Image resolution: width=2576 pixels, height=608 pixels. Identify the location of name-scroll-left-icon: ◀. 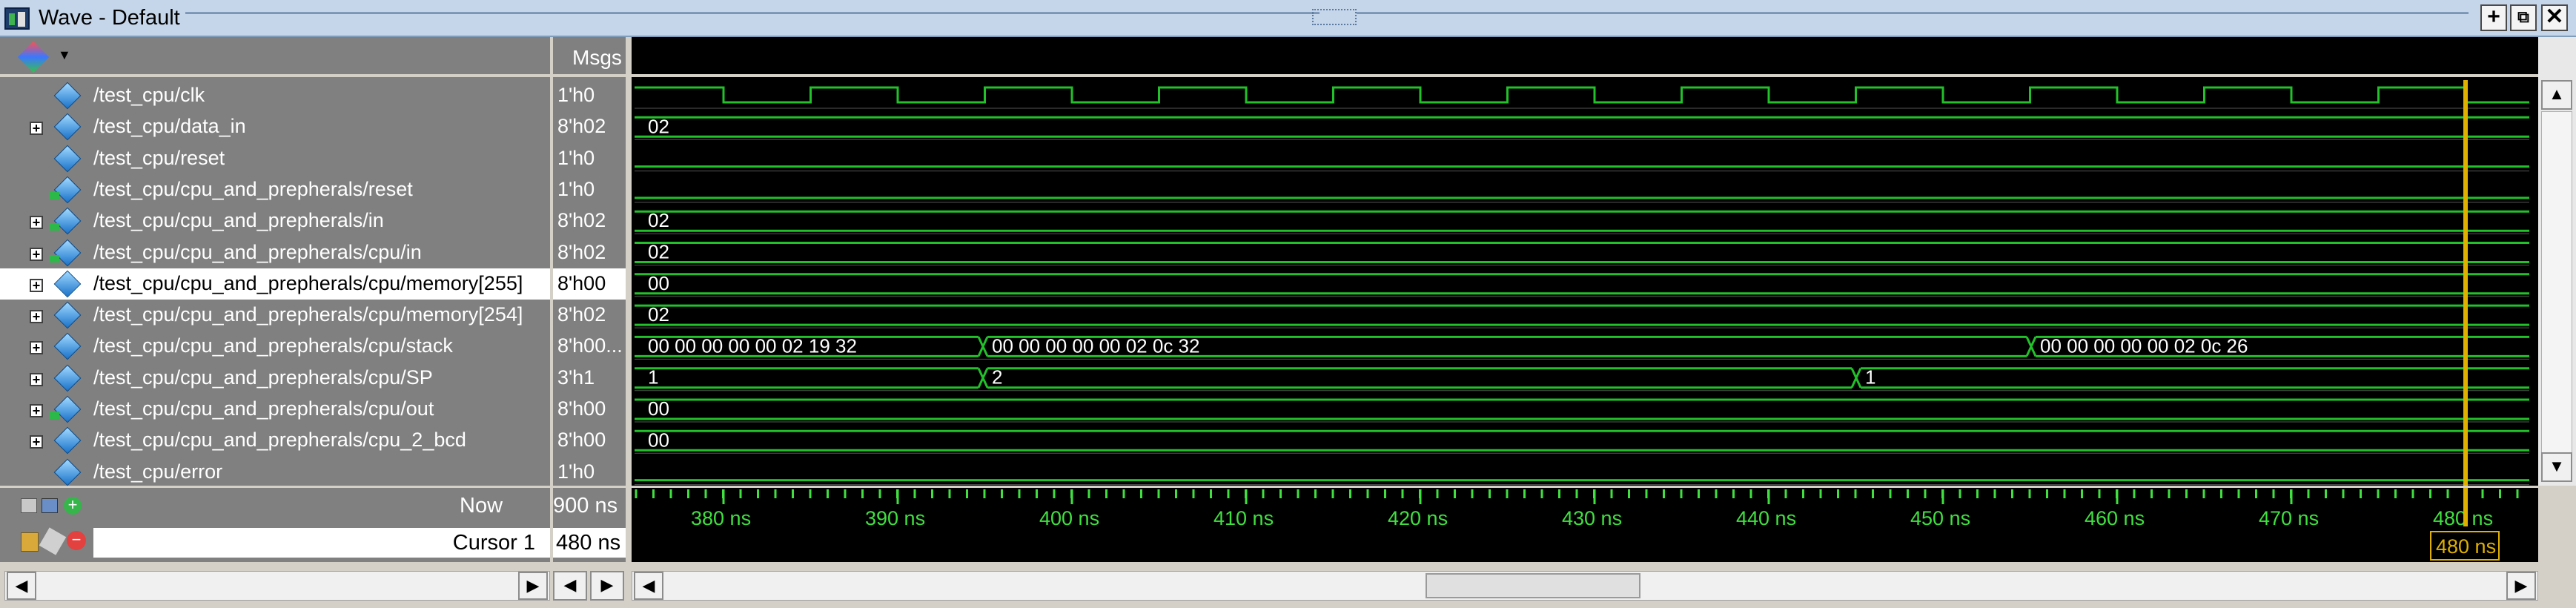
(21, 586).